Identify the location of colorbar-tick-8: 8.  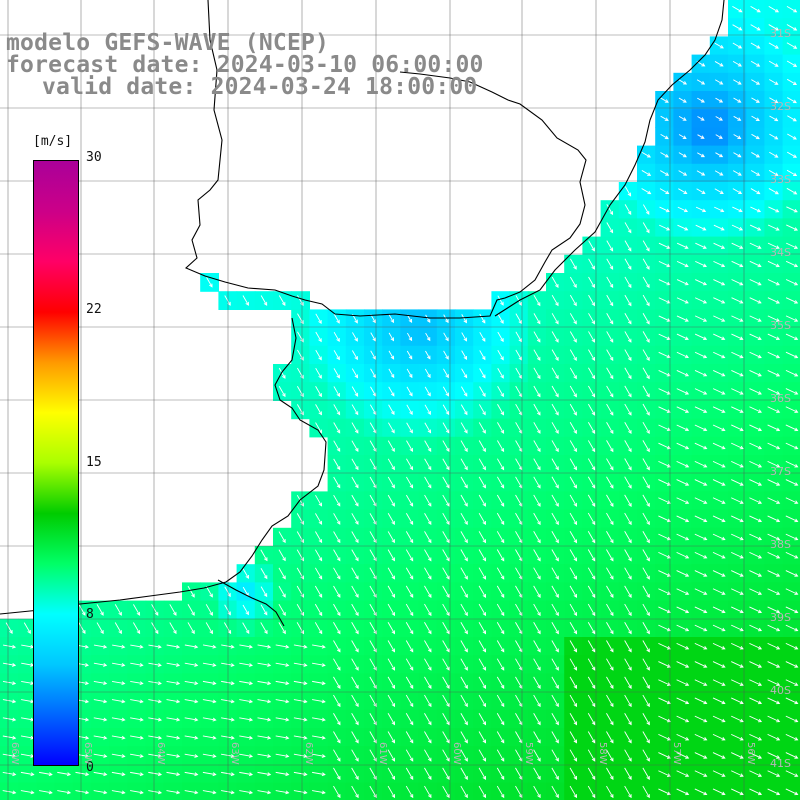
(90, 614).